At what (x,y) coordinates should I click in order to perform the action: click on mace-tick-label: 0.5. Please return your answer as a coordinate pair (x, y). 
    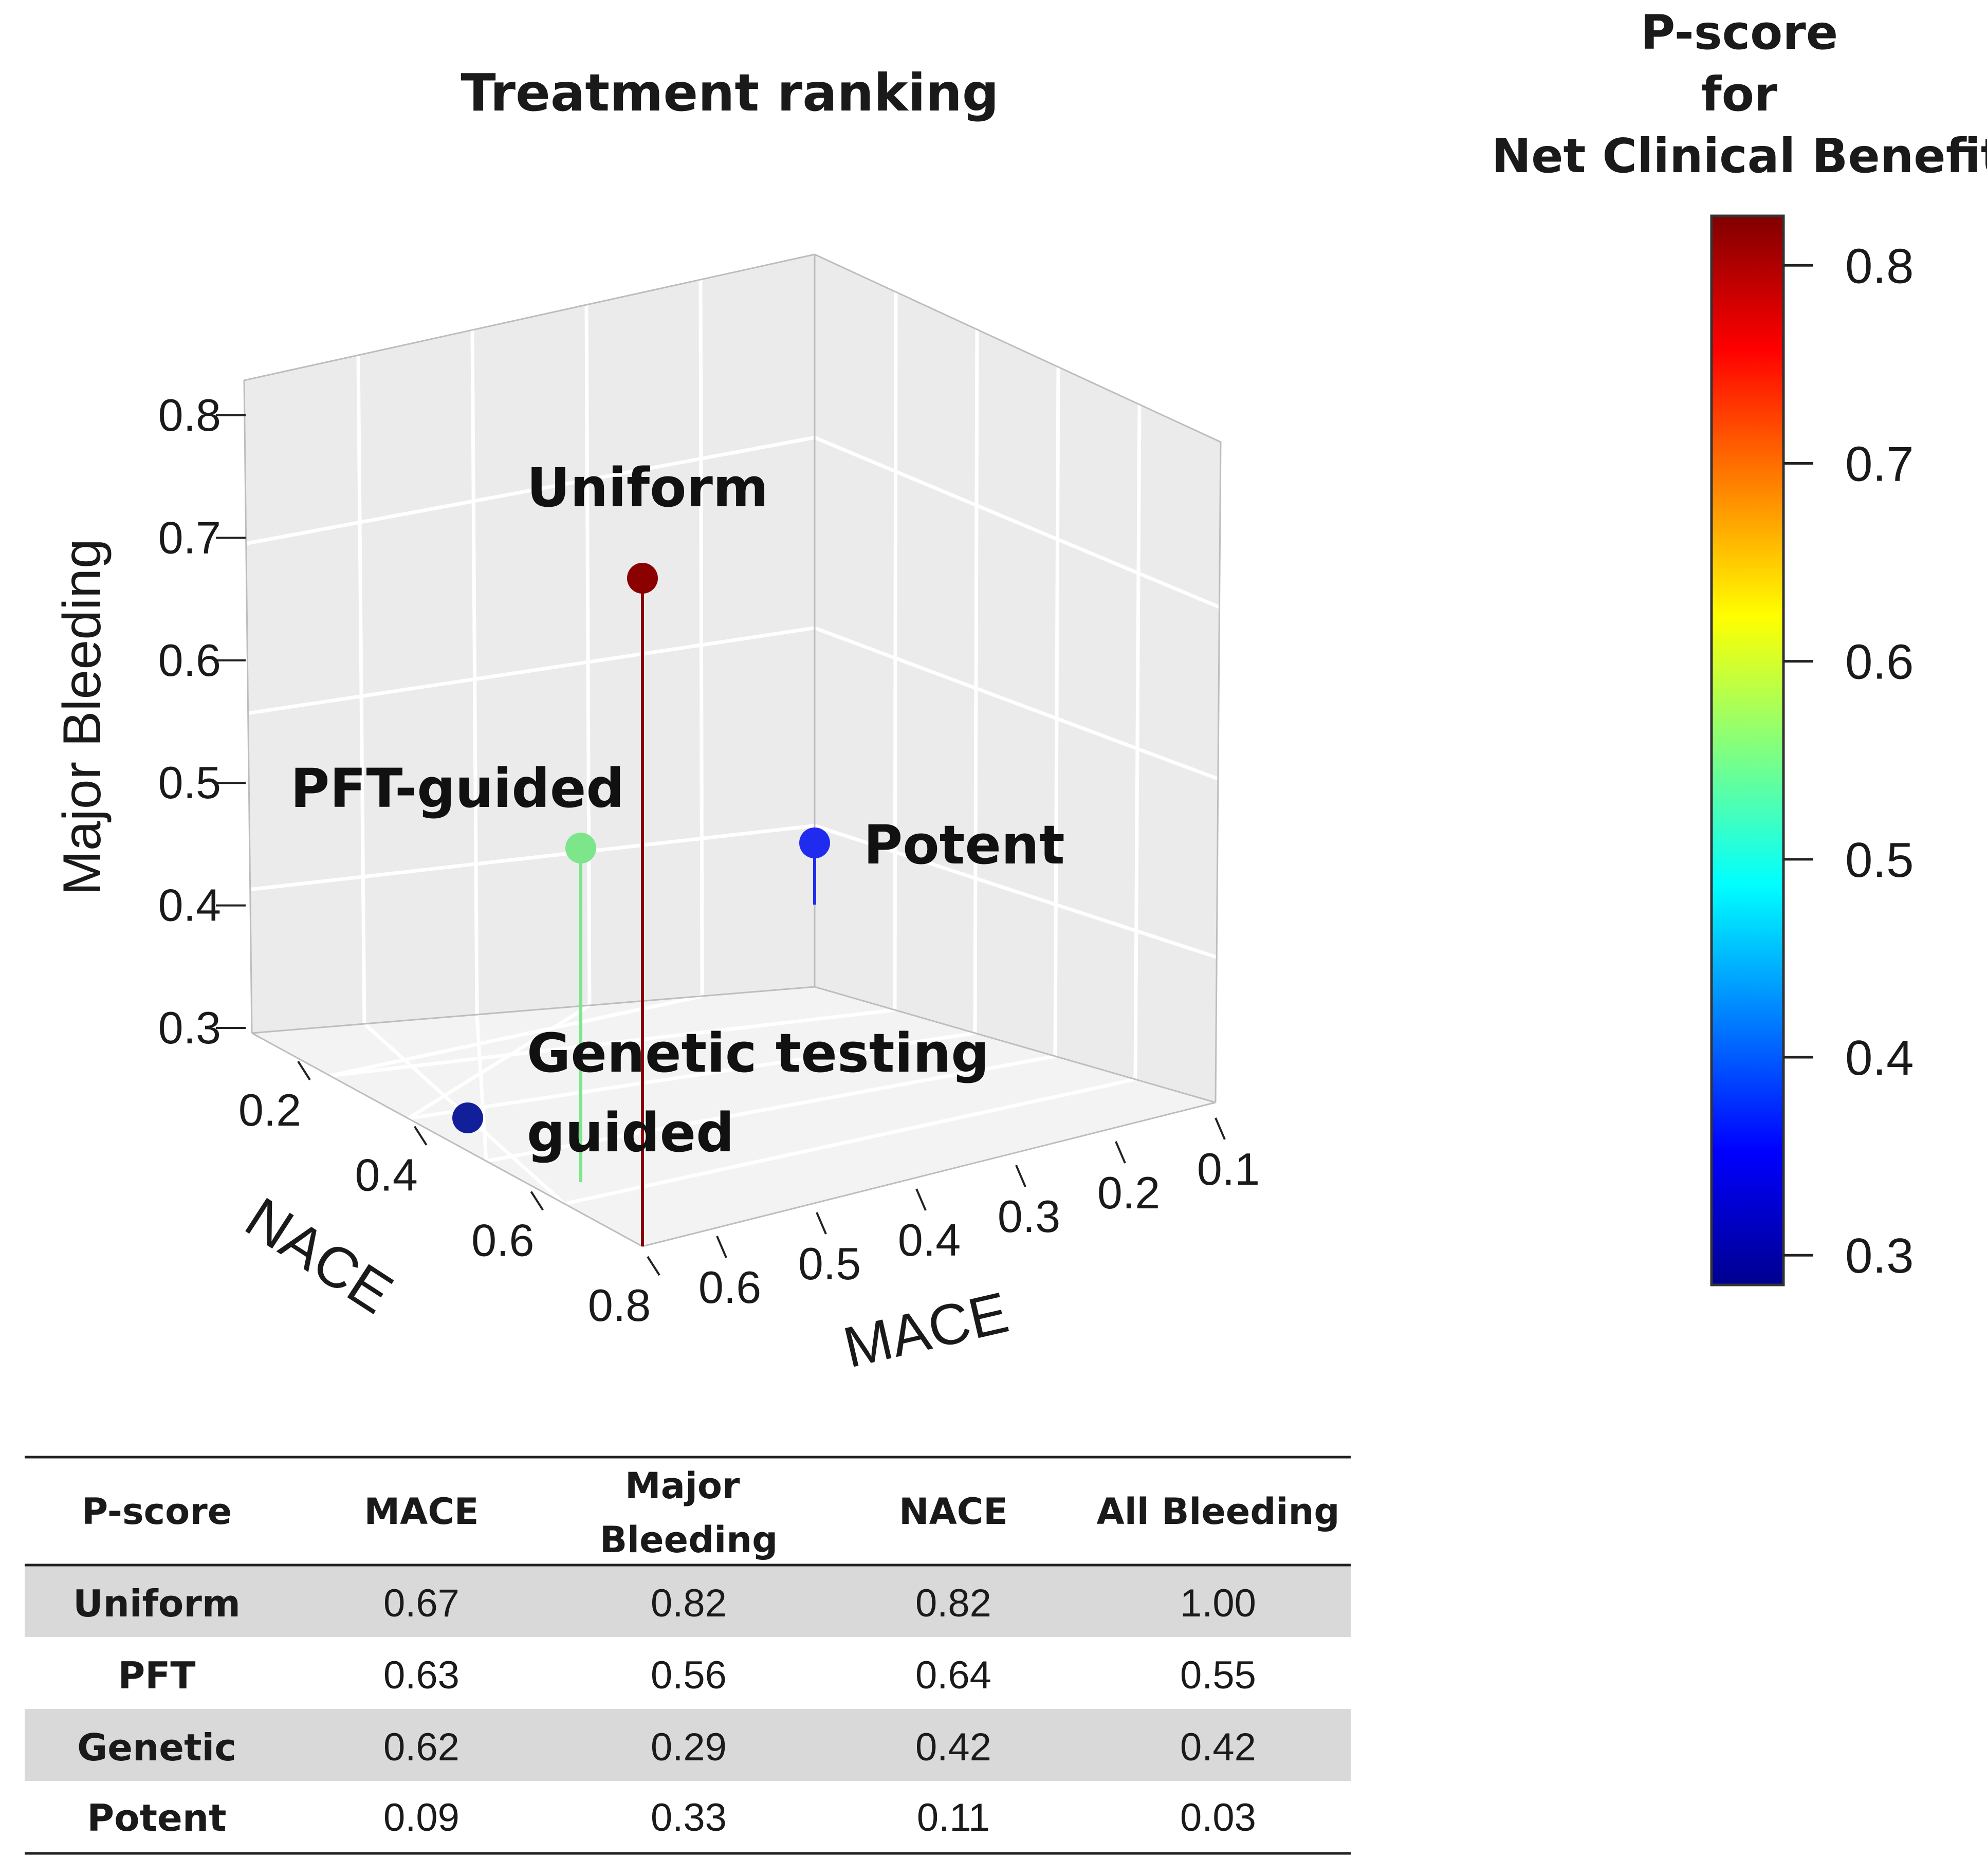
    Looking at the image, I should click on (829, 1263).